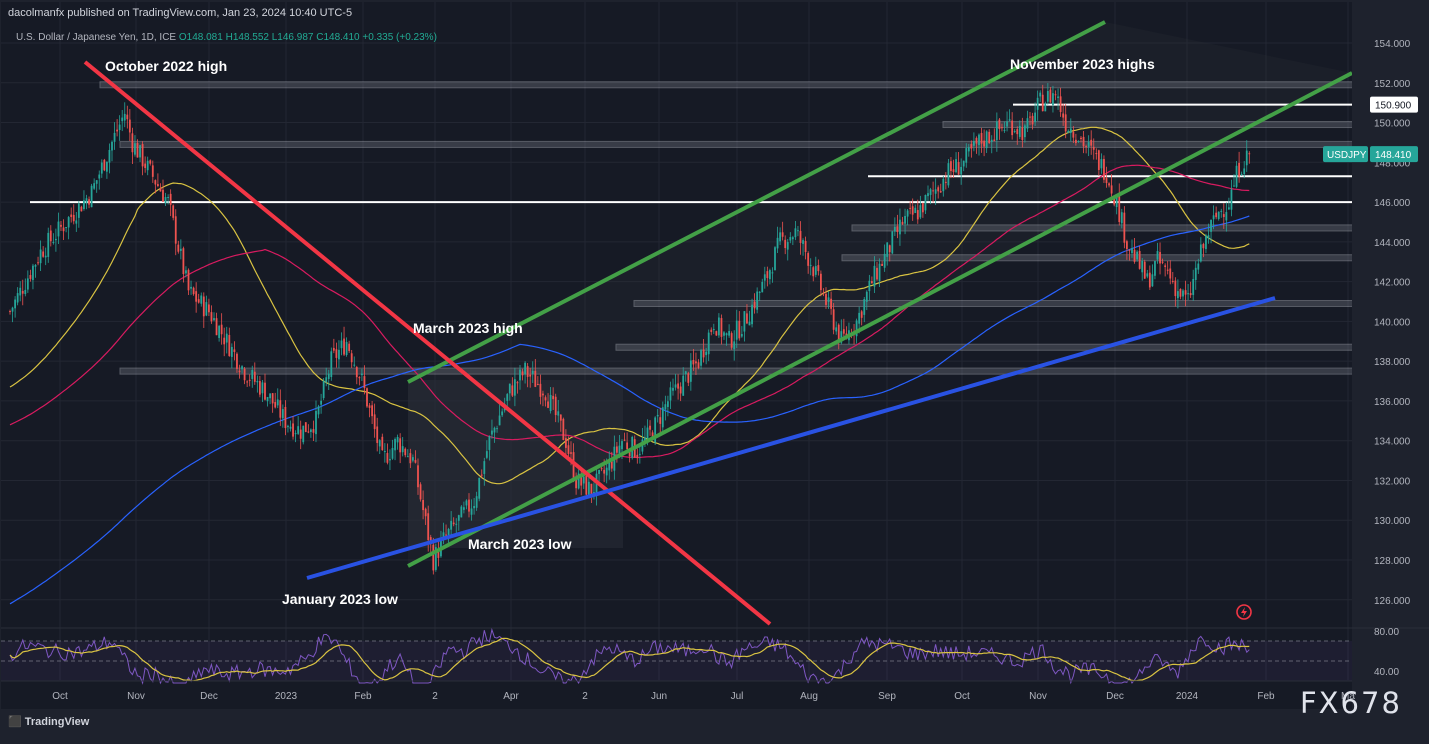 This screenshot has height=744, width=1429. What do you see at coordinates (96, 37) in the screenshot?
I see `symbol-title: U.S. Dollar / Japanese Yen, 1D, ICE` at bounding box center [96, 37].